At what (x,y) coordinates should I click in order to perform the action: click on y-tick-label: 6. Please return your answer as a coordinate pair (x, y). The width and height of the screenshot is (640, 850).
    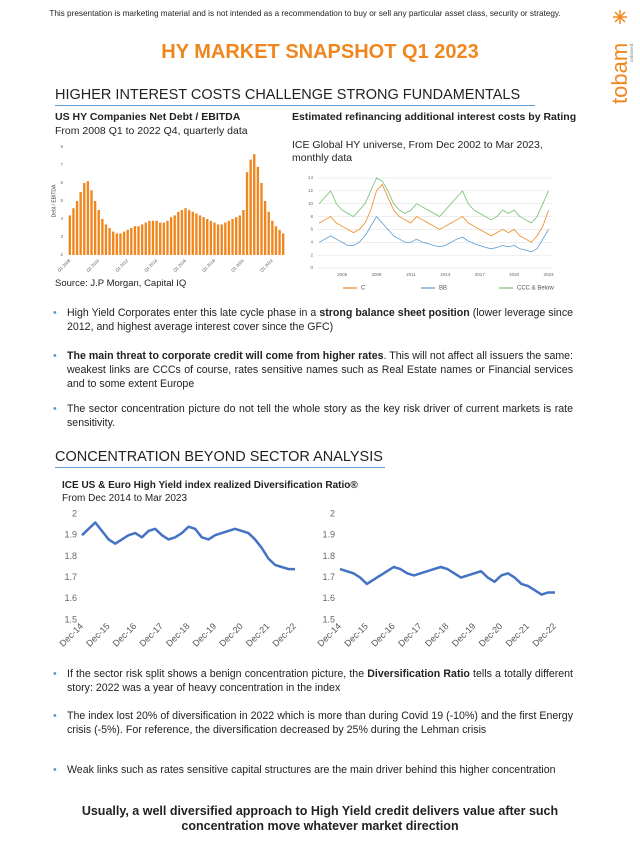
    Looking at the image, I should click on (311, 229).